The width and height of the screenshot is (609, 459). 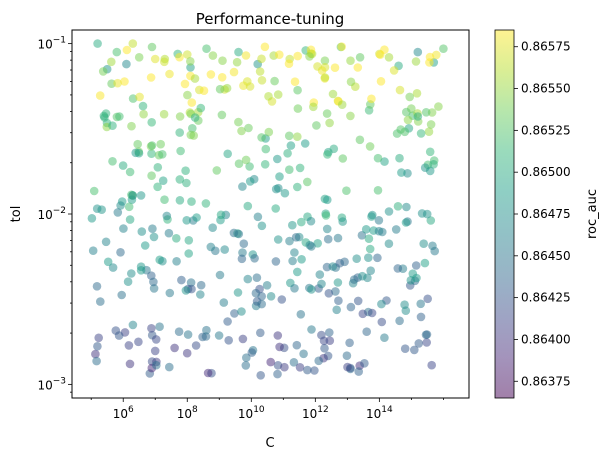 I want to click on colorbar-tick-label: 0.86425, so click(x=546, y=298).